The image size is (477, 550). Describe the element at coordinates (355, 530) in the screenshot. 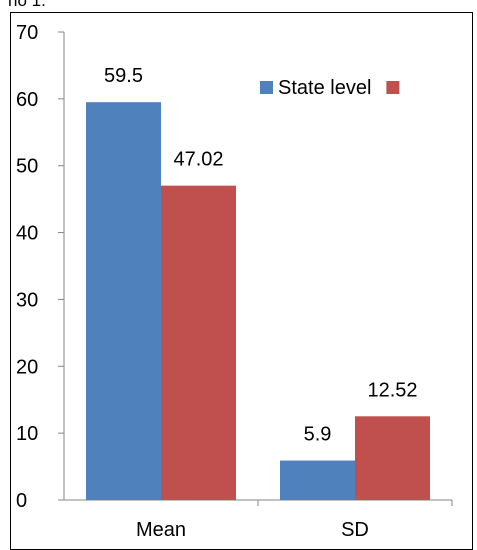

I see `x-tick-label: SD` at that location.